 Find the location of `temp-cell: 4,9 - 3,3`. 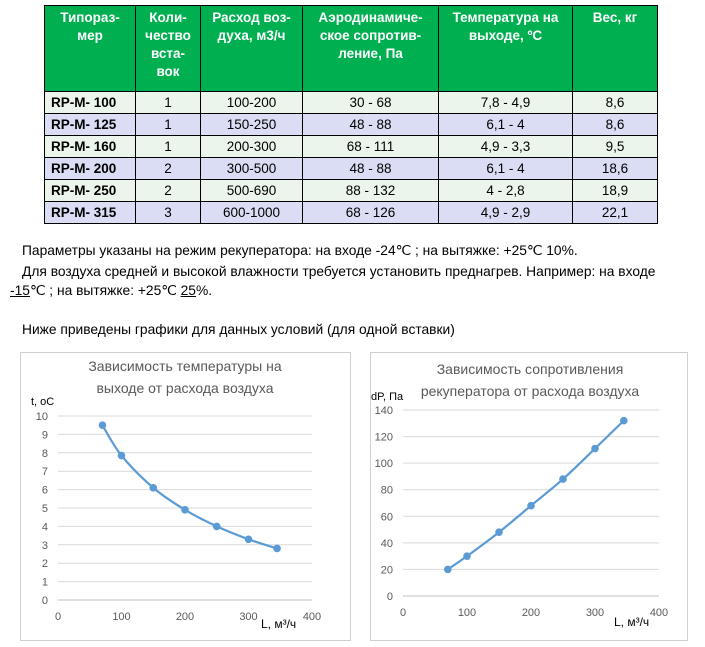

temp-cell: 4,9 - 3,3 is located at coordinates (505, 146).